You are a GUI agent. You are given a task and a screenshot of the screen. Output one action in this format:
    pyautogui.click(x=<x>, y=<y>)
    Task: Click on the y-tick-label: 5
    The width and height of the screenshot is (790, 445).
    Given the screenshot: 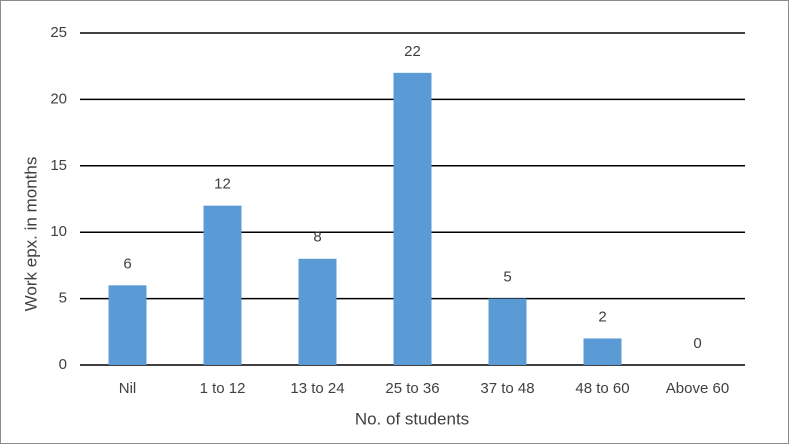 What is the action you would take?
    pyautogui.click(x=63, y=298)
    